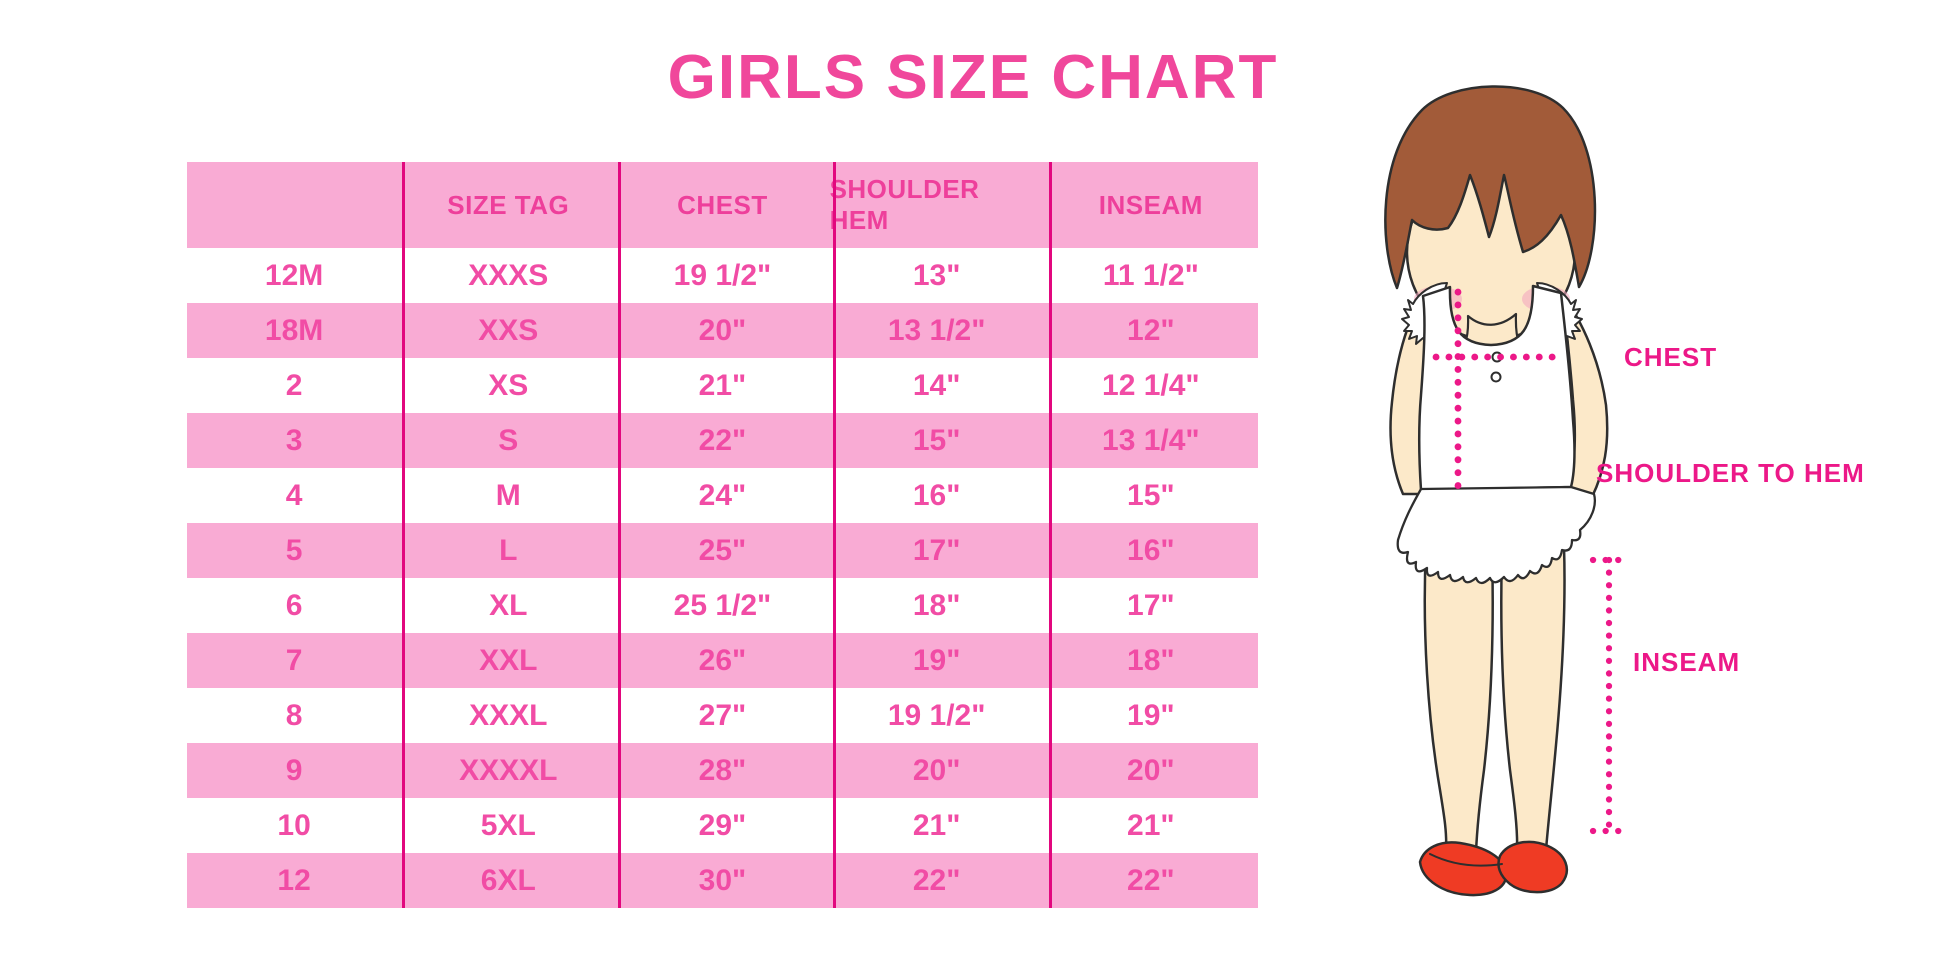  What do you see at coordinates (294, 770) in the screenshot?
I see `table-cell: 9` at bounding box center [294, 770].